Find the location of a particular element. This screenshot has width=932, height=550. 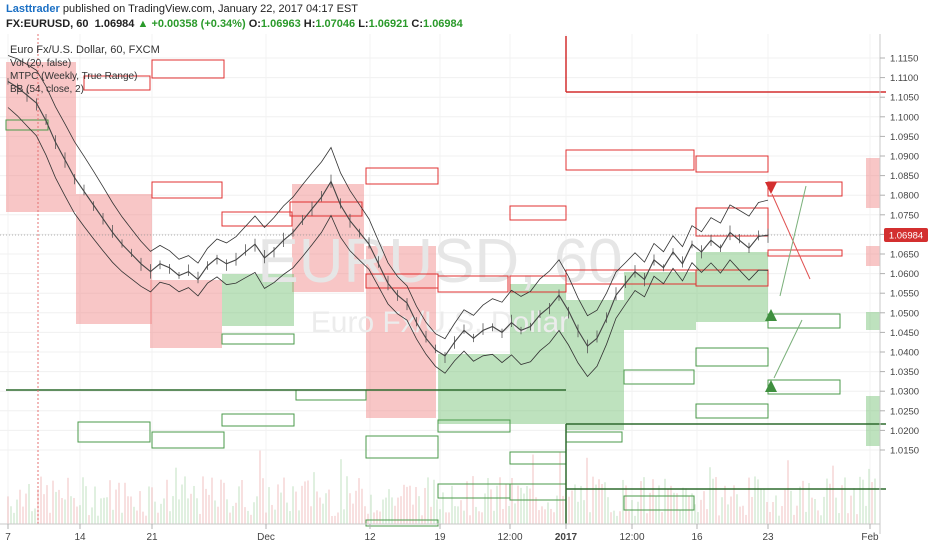

y-tick-label: 1.0300 is located at coordinates (904, 392).